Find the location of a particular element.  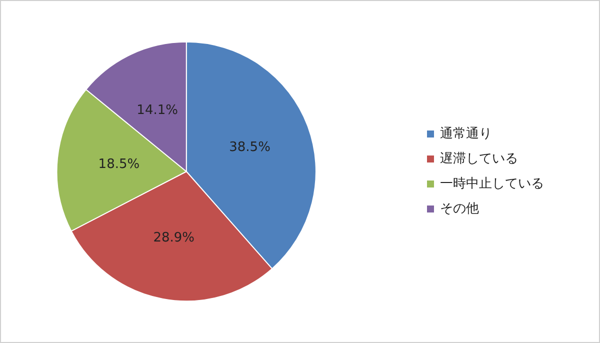

data-label: 14.1% is located at coordinates (157, 110).